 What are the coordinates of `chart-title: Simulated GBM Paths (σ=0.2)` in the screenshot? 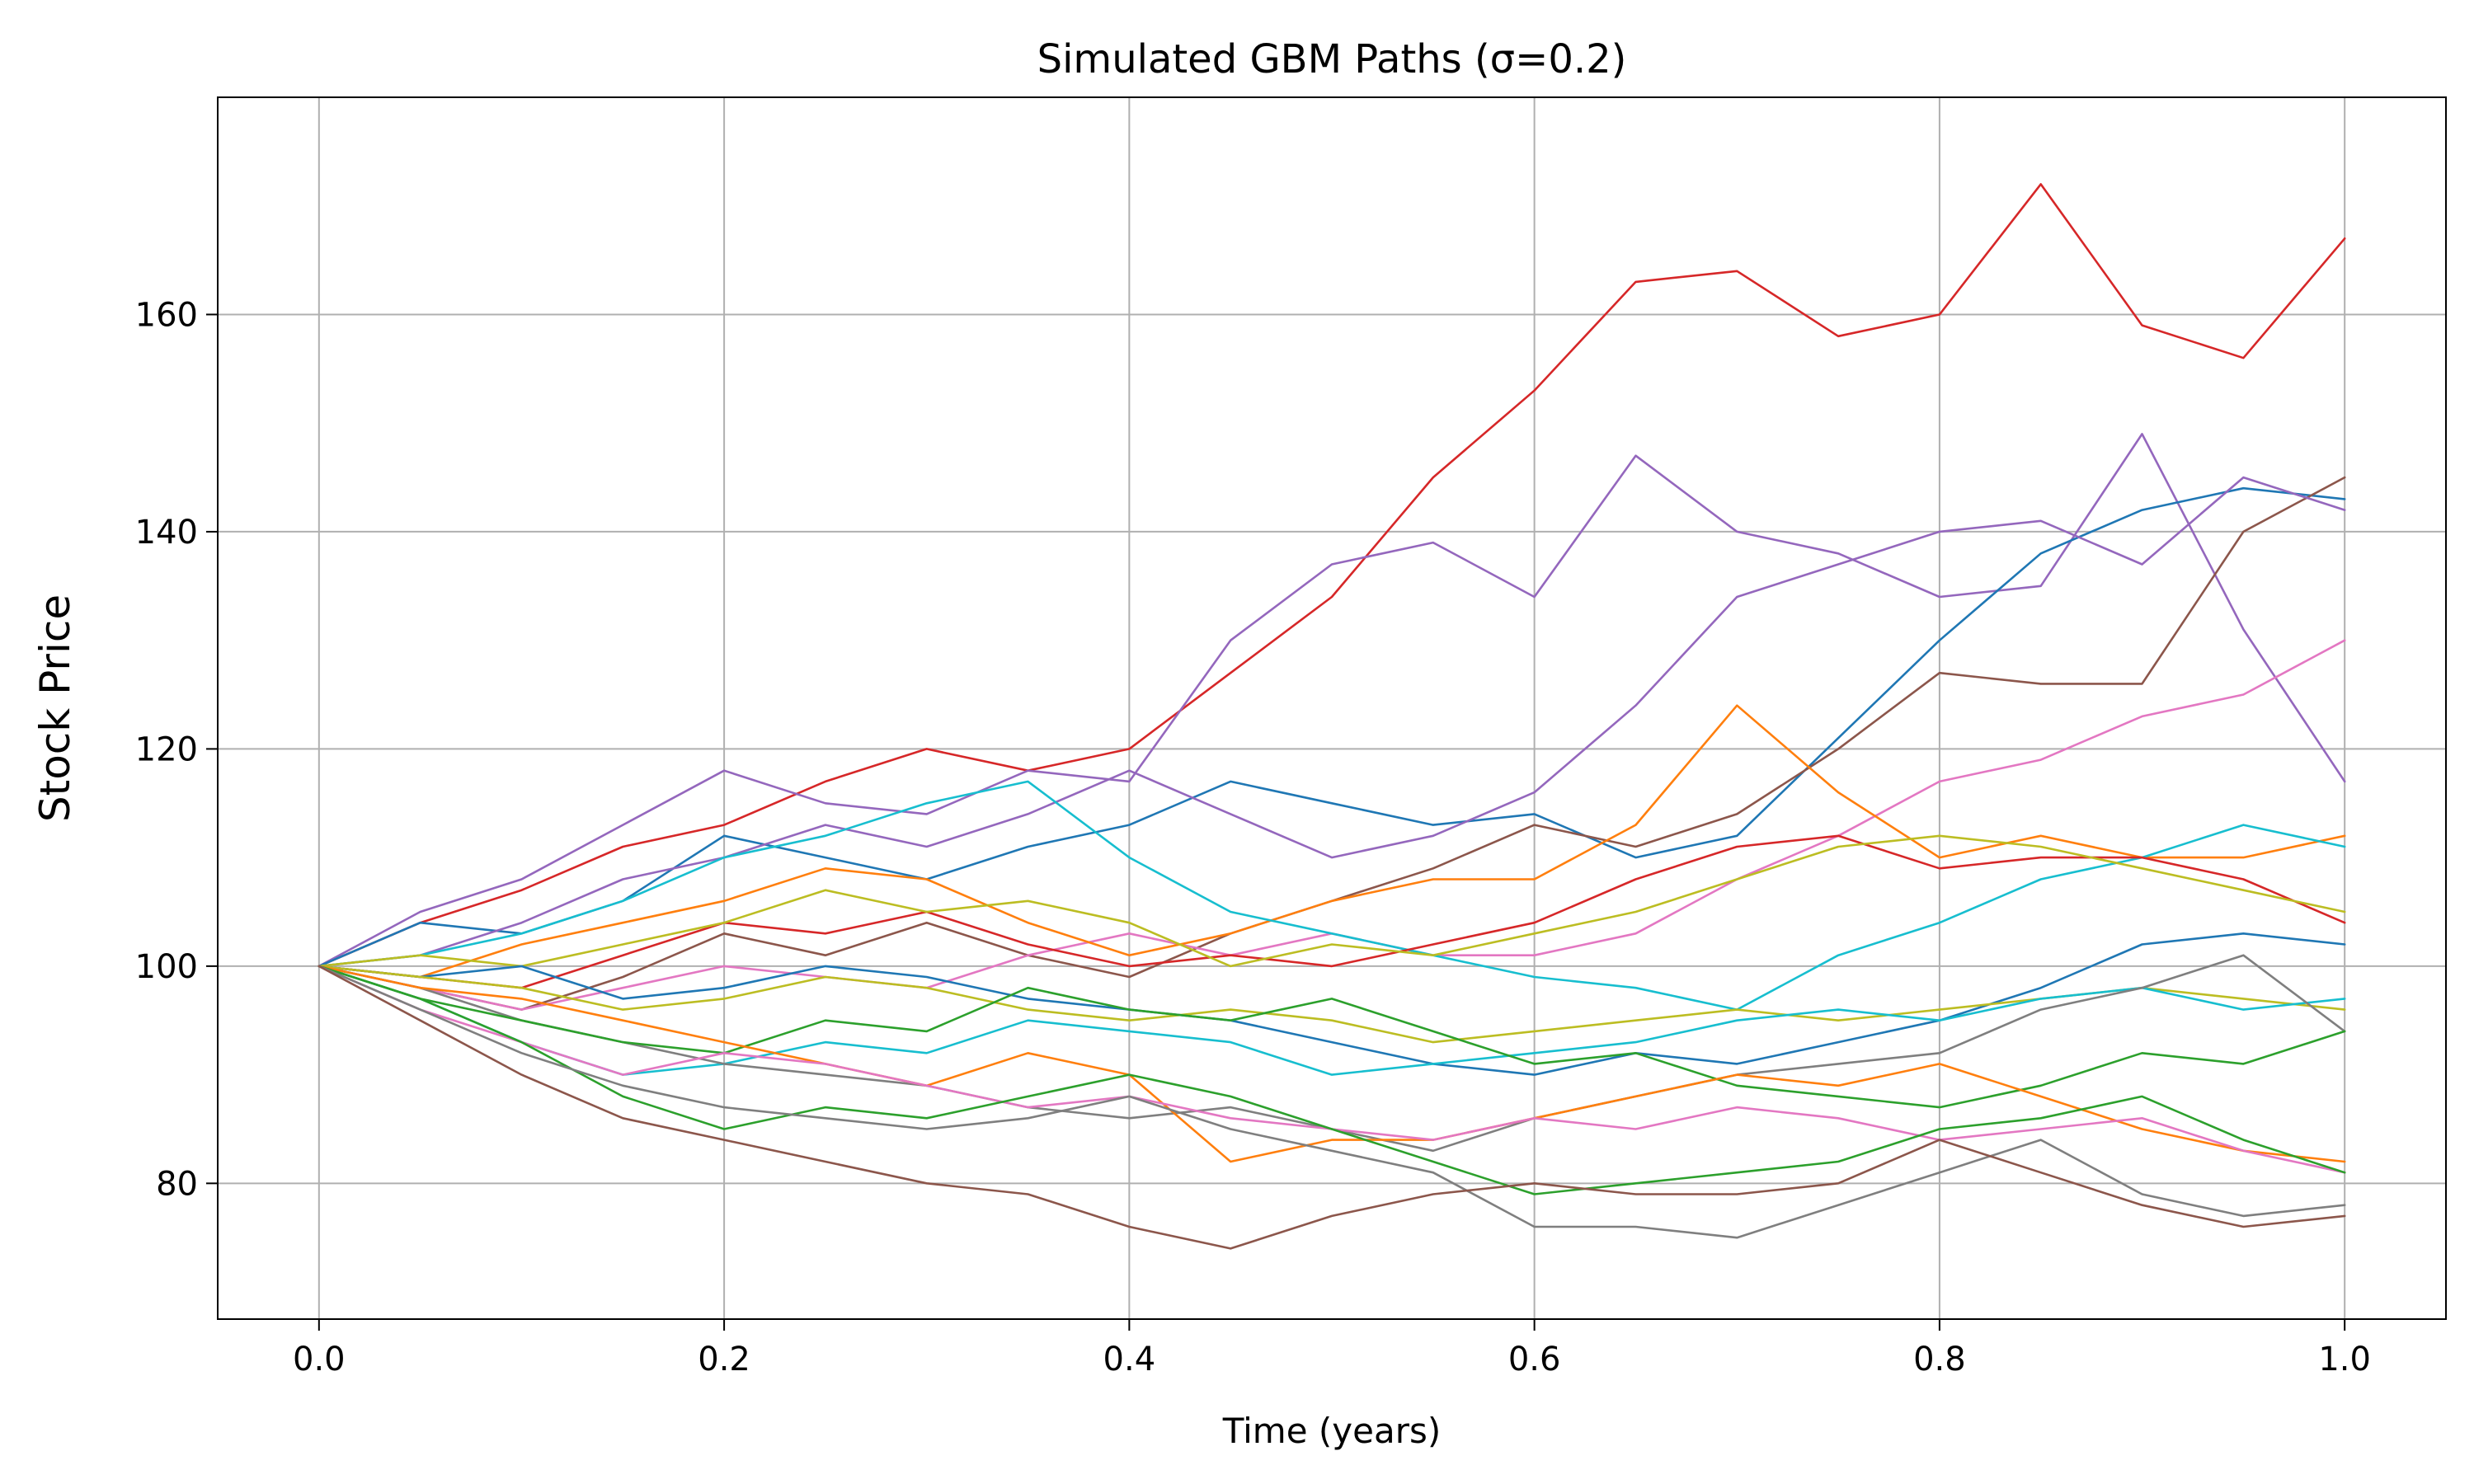 It's located at (1332, 59).